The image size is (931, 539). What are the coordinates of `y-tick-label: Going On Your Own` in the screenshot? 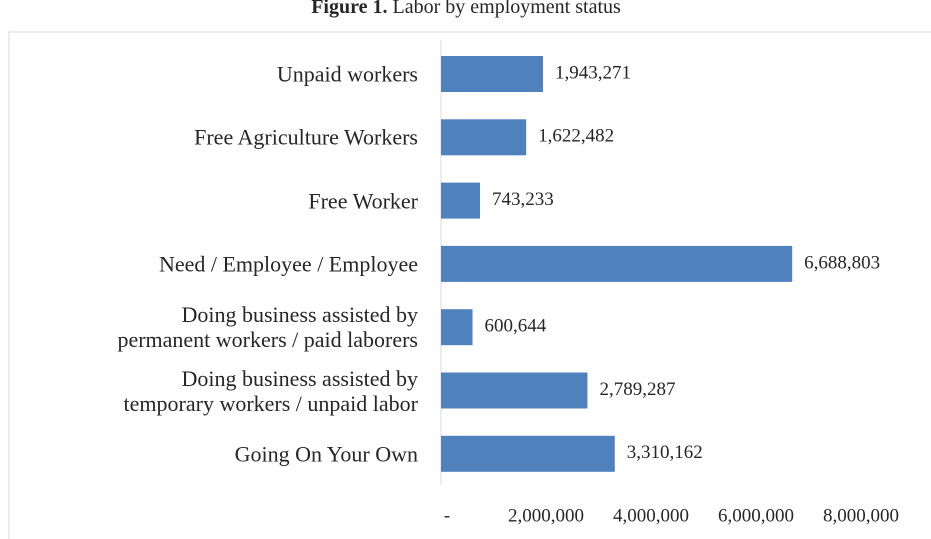 It's located at (326, 454).